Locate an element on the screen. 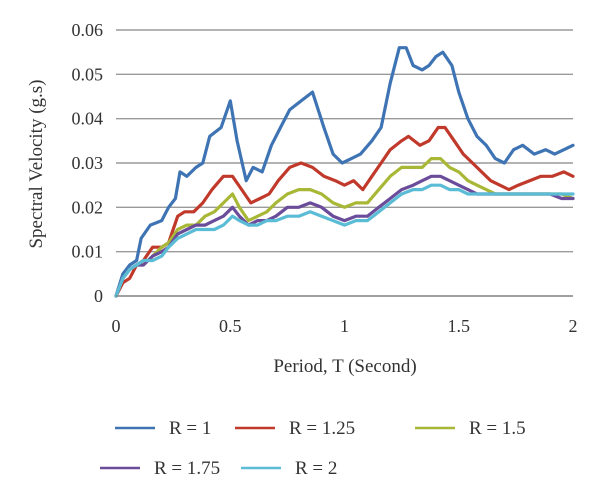 Image resolution: width=600 pixels, height=499 pixels. legend: R = 1 R = 1.25 R = 1.5 R = 1.75 R = 2 is located at coordinates (313, 448).